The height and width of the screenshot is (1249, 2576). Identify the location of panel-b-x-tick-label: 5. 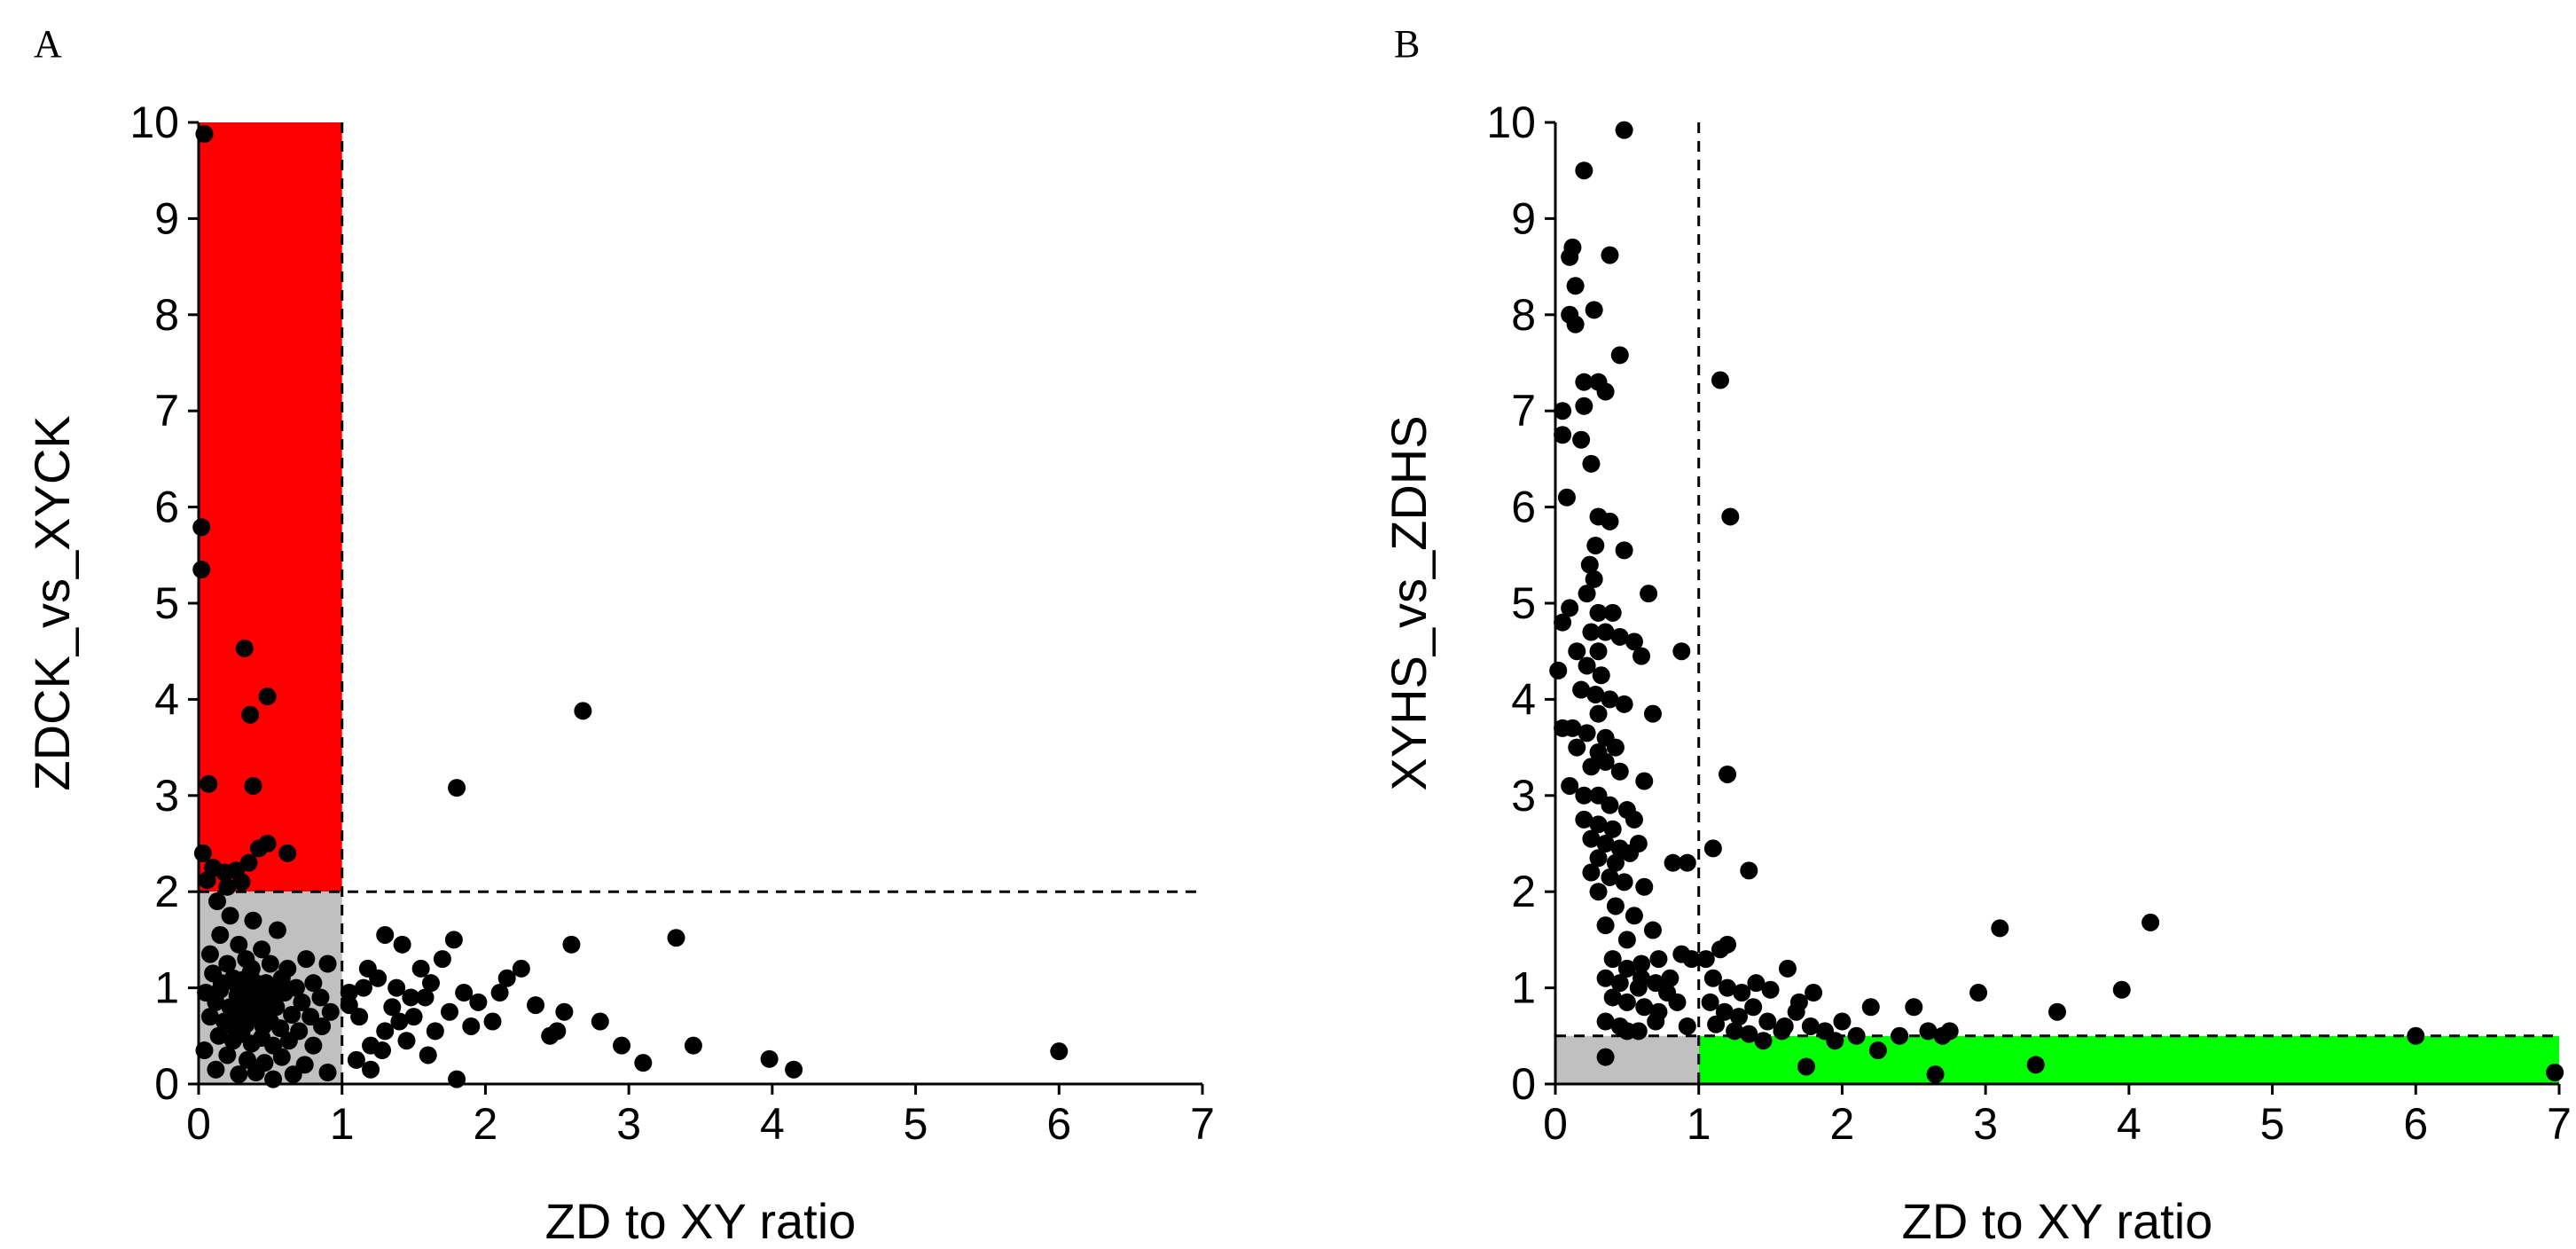
(2272, 1124).